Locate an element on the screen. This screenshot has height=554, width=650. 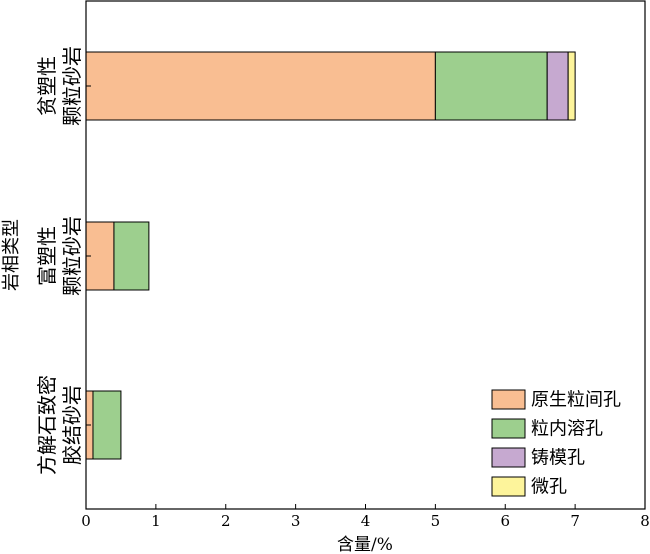
y-category-label-line: 胶结砂岩 is located at coordinates (72, 425).